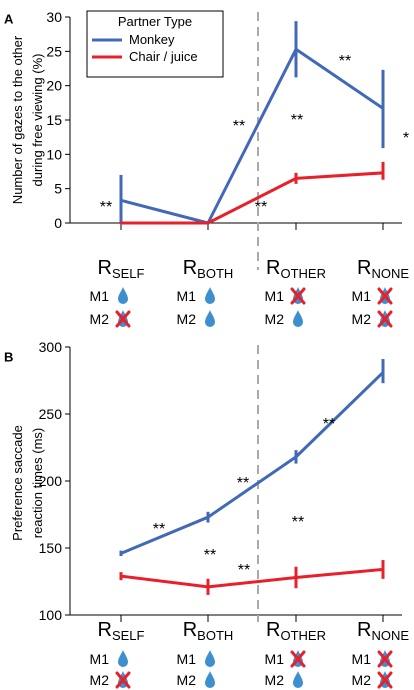  What do you see at coordinates (9, 19) in the screenshot?
I see `panel-letter: A` at bounding box center [9, 19].